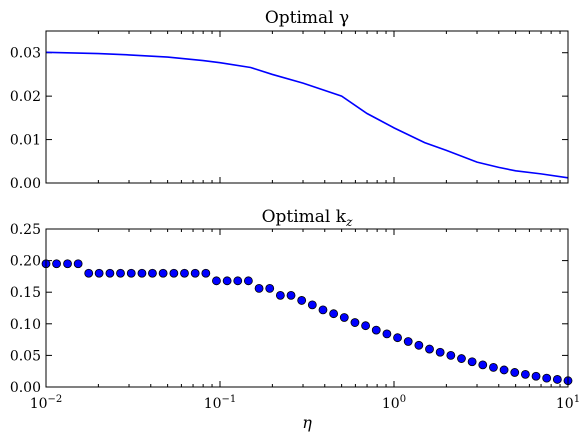 This screenshot has width=581, height=441. I want to click on y-tick-label: 0.25, so click(25, 230).